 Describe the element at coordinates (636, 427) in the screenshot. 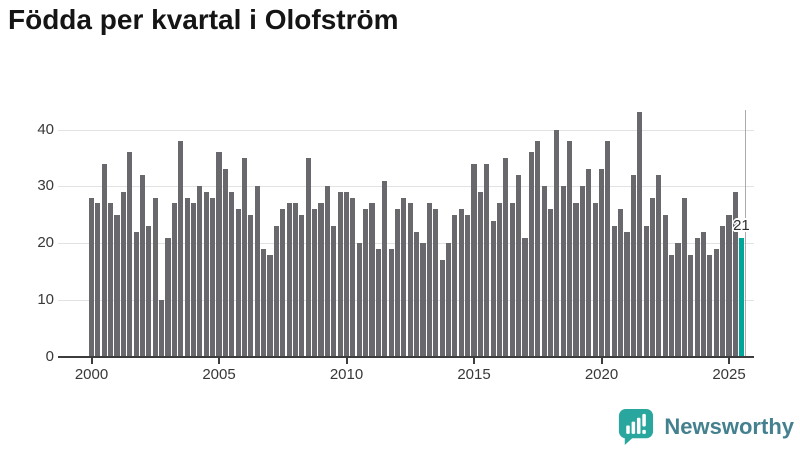

I see `newsworthy-speech-bubble-chart-icon` at that location.